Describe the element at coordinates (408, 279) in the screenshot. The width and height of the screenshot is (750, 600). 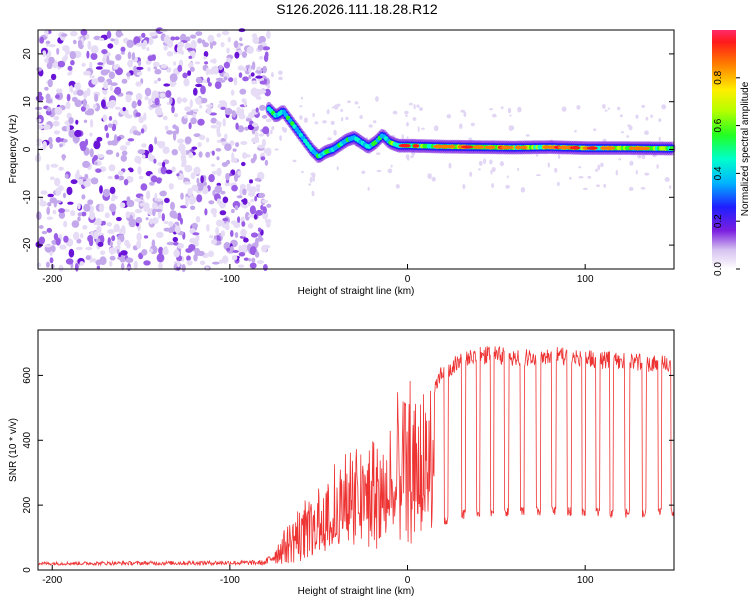
I see `spectrogram-x-tick-label: 0` at that location.